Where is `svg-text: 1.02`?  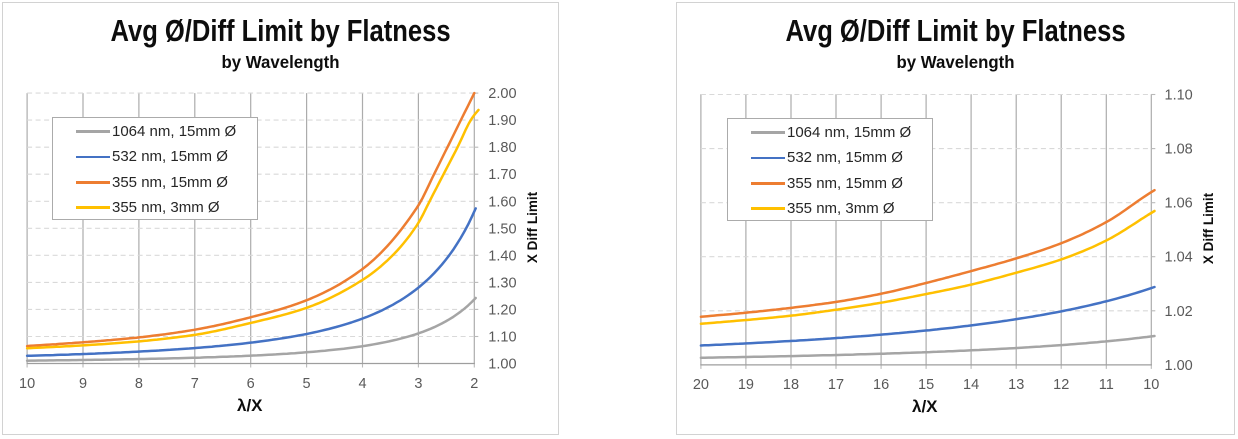
svg-text: 1.02 is located at coordinates (1179, 312).